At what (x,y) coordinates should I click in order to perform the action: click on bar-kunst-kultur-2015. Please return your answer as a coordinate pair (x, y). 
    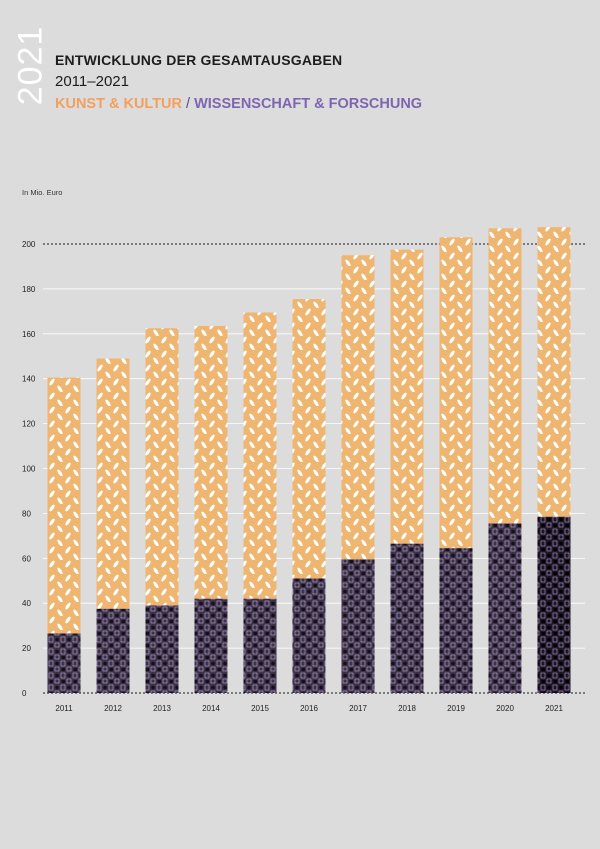
    Looking at the image, I should click on (260, 455).